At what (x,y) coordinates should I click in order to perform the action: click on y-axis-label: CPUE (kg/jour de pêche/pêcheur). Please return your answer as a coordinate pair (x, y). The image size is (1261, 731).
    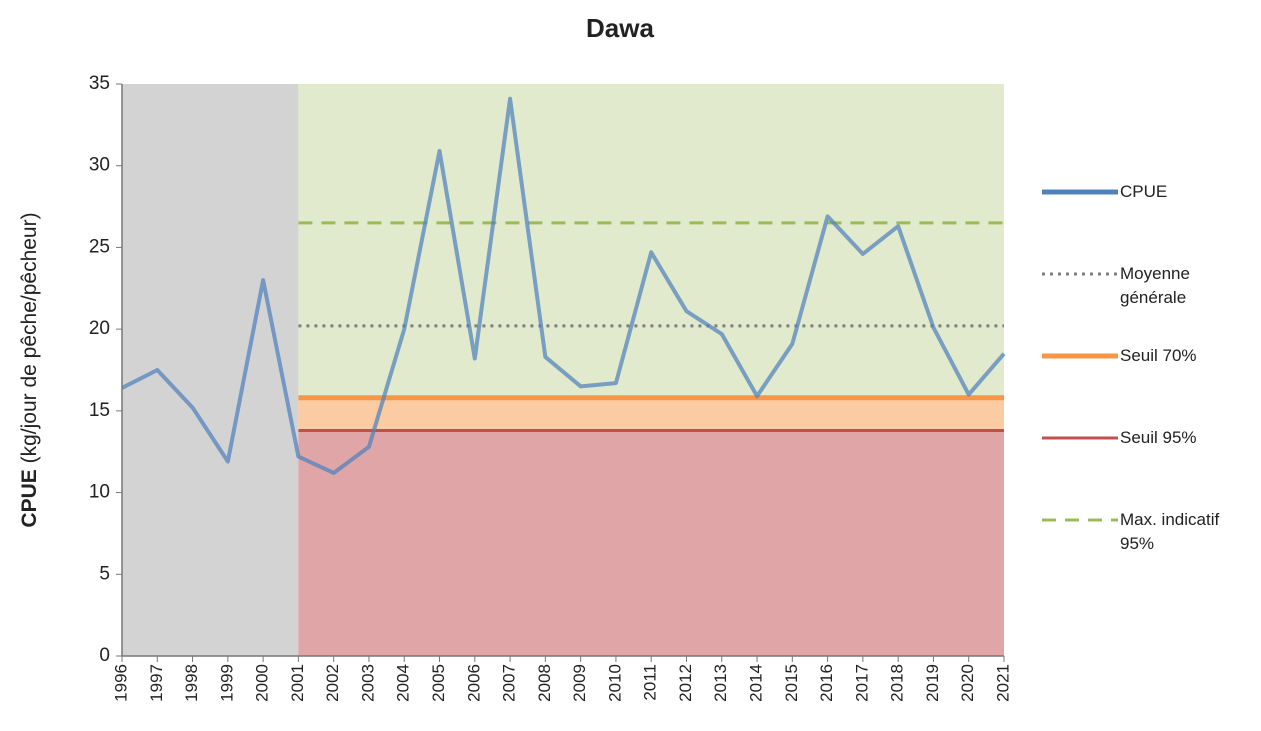
    Looking at the image, I should click on (29, 369).